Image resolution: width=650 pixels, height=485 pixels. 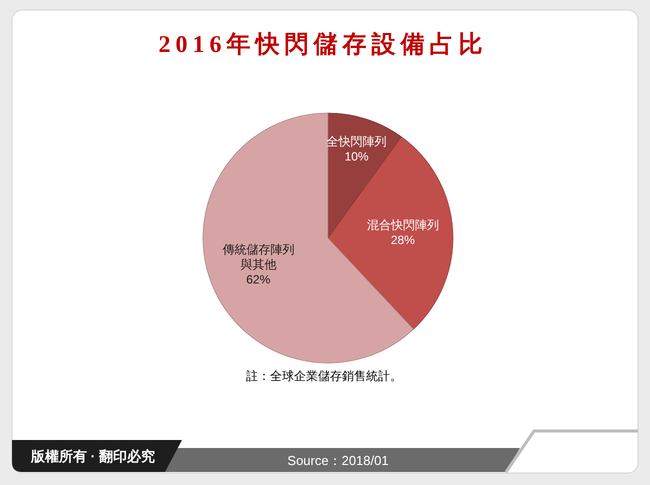 I want to click on data-label: 10%, so click(x=356, y=157).